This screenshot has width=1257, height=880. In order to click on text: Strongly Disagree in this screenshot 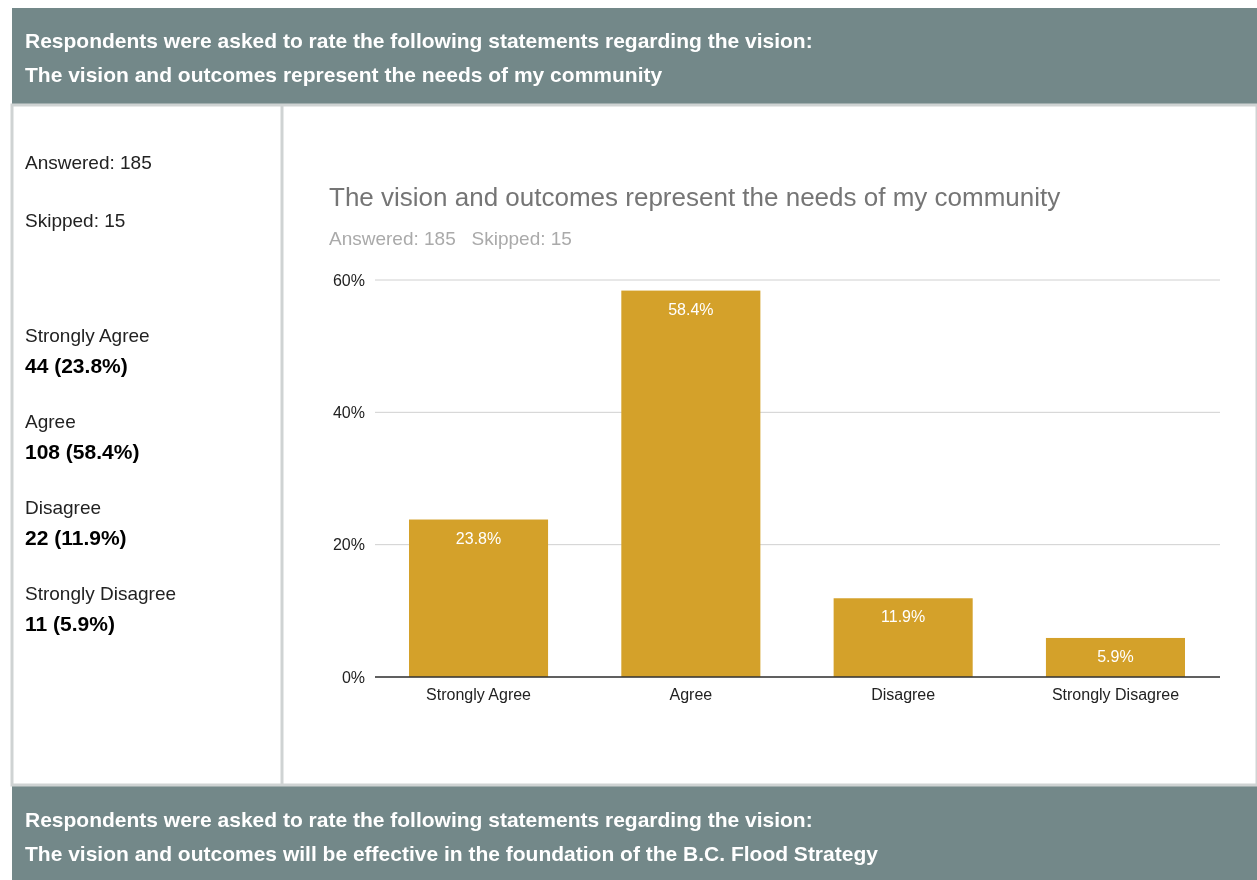, I will do `click(101, 593)`.